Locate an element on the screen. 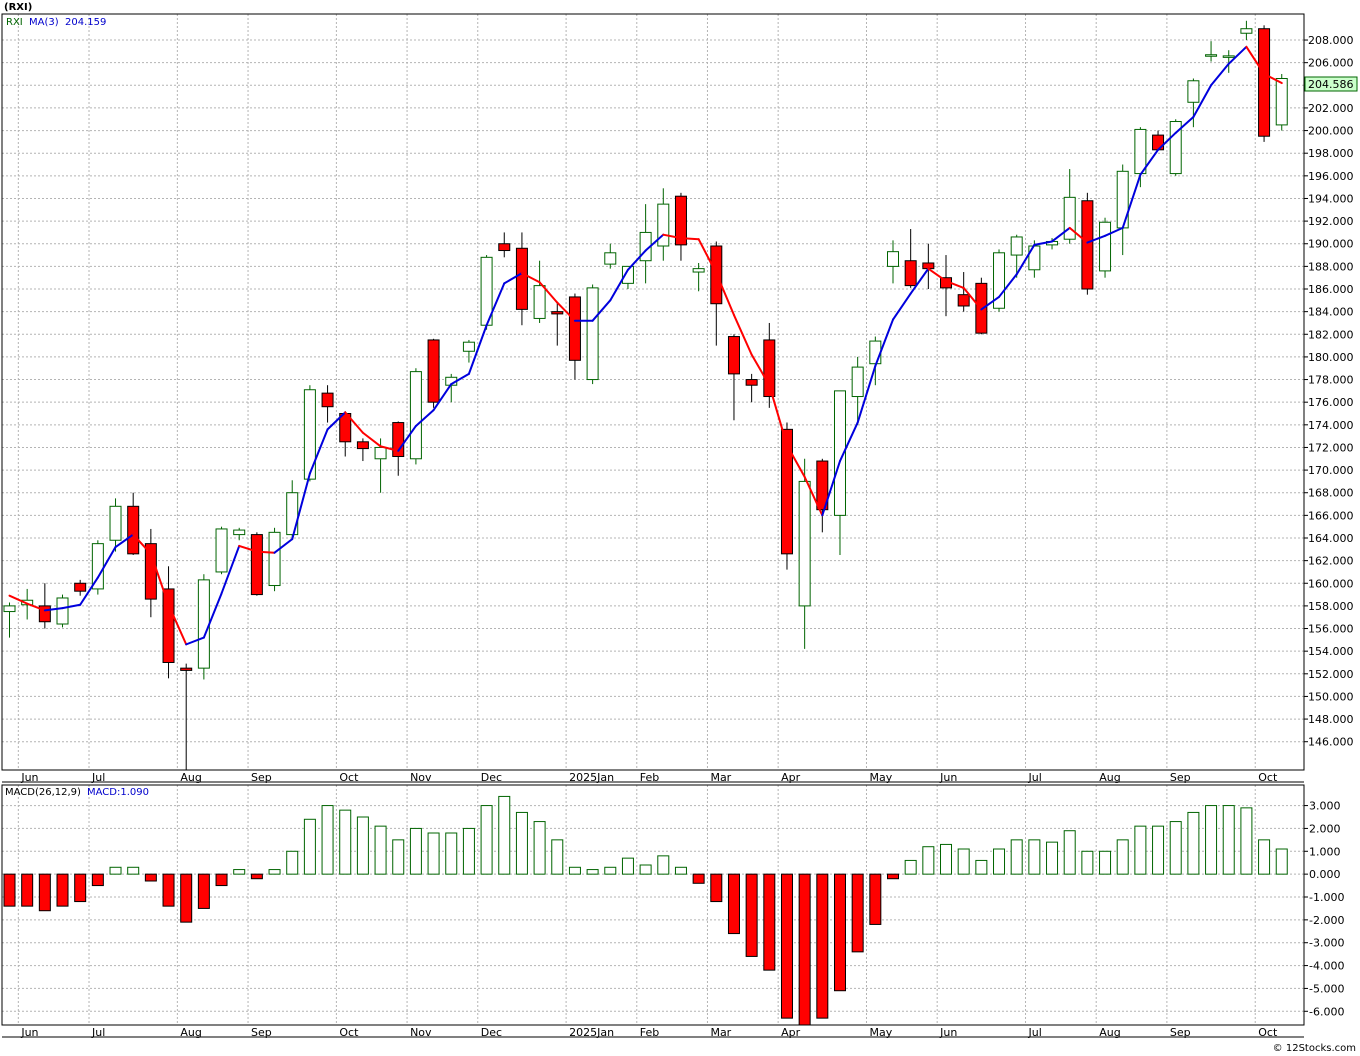 This screenshot has width=1360, height=1056. symbol-title: (RXI) is located at coordinates (18, 7).